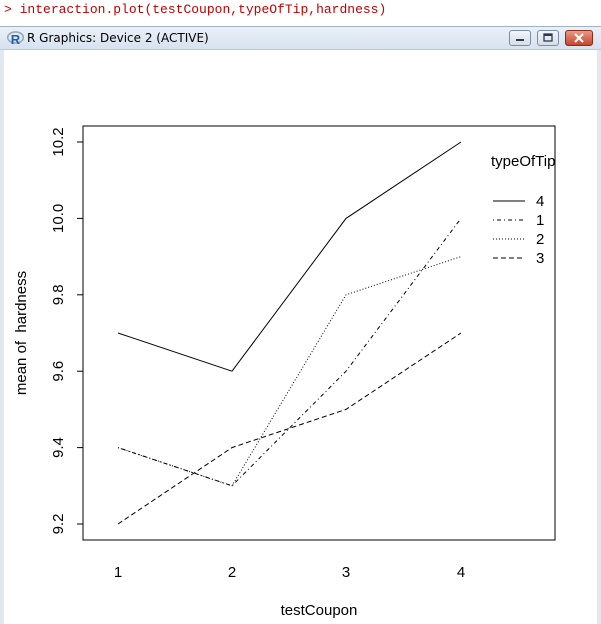 The width and height of the screenshot is (601, 624). I want to click on x-tick-label: 2, so click(232, 572).